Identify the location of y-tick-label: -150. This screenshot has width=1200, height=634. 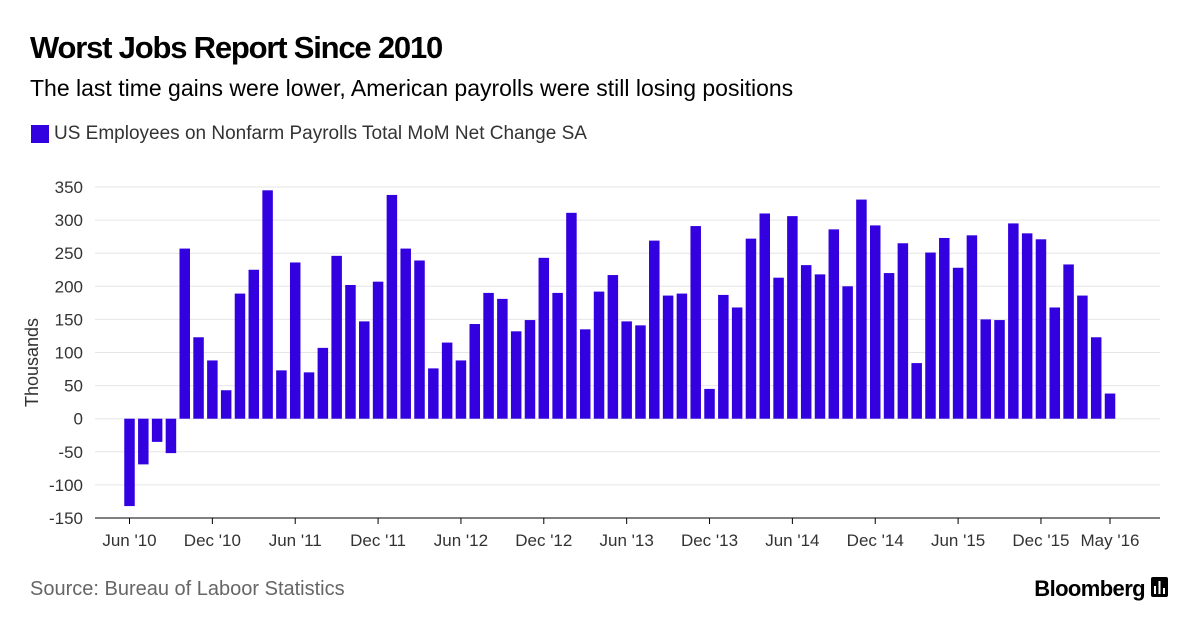
(66, 518).